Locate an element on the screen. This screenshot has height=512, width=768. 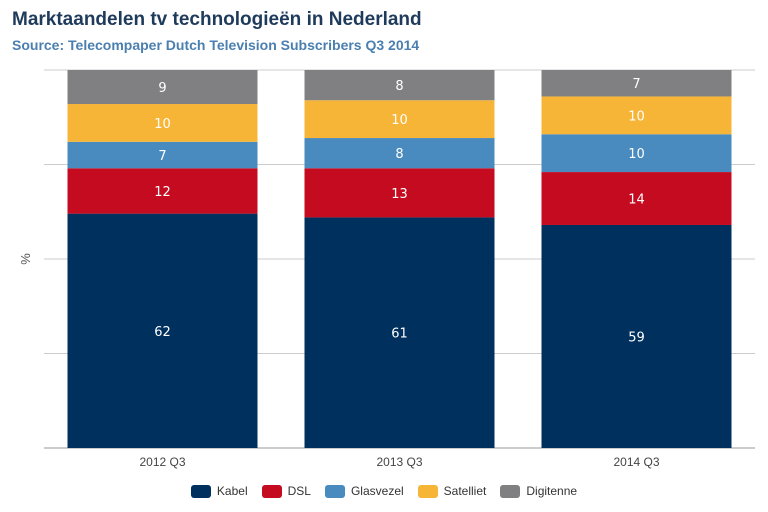
data-label: 13 is located at coordinates (399, 194).